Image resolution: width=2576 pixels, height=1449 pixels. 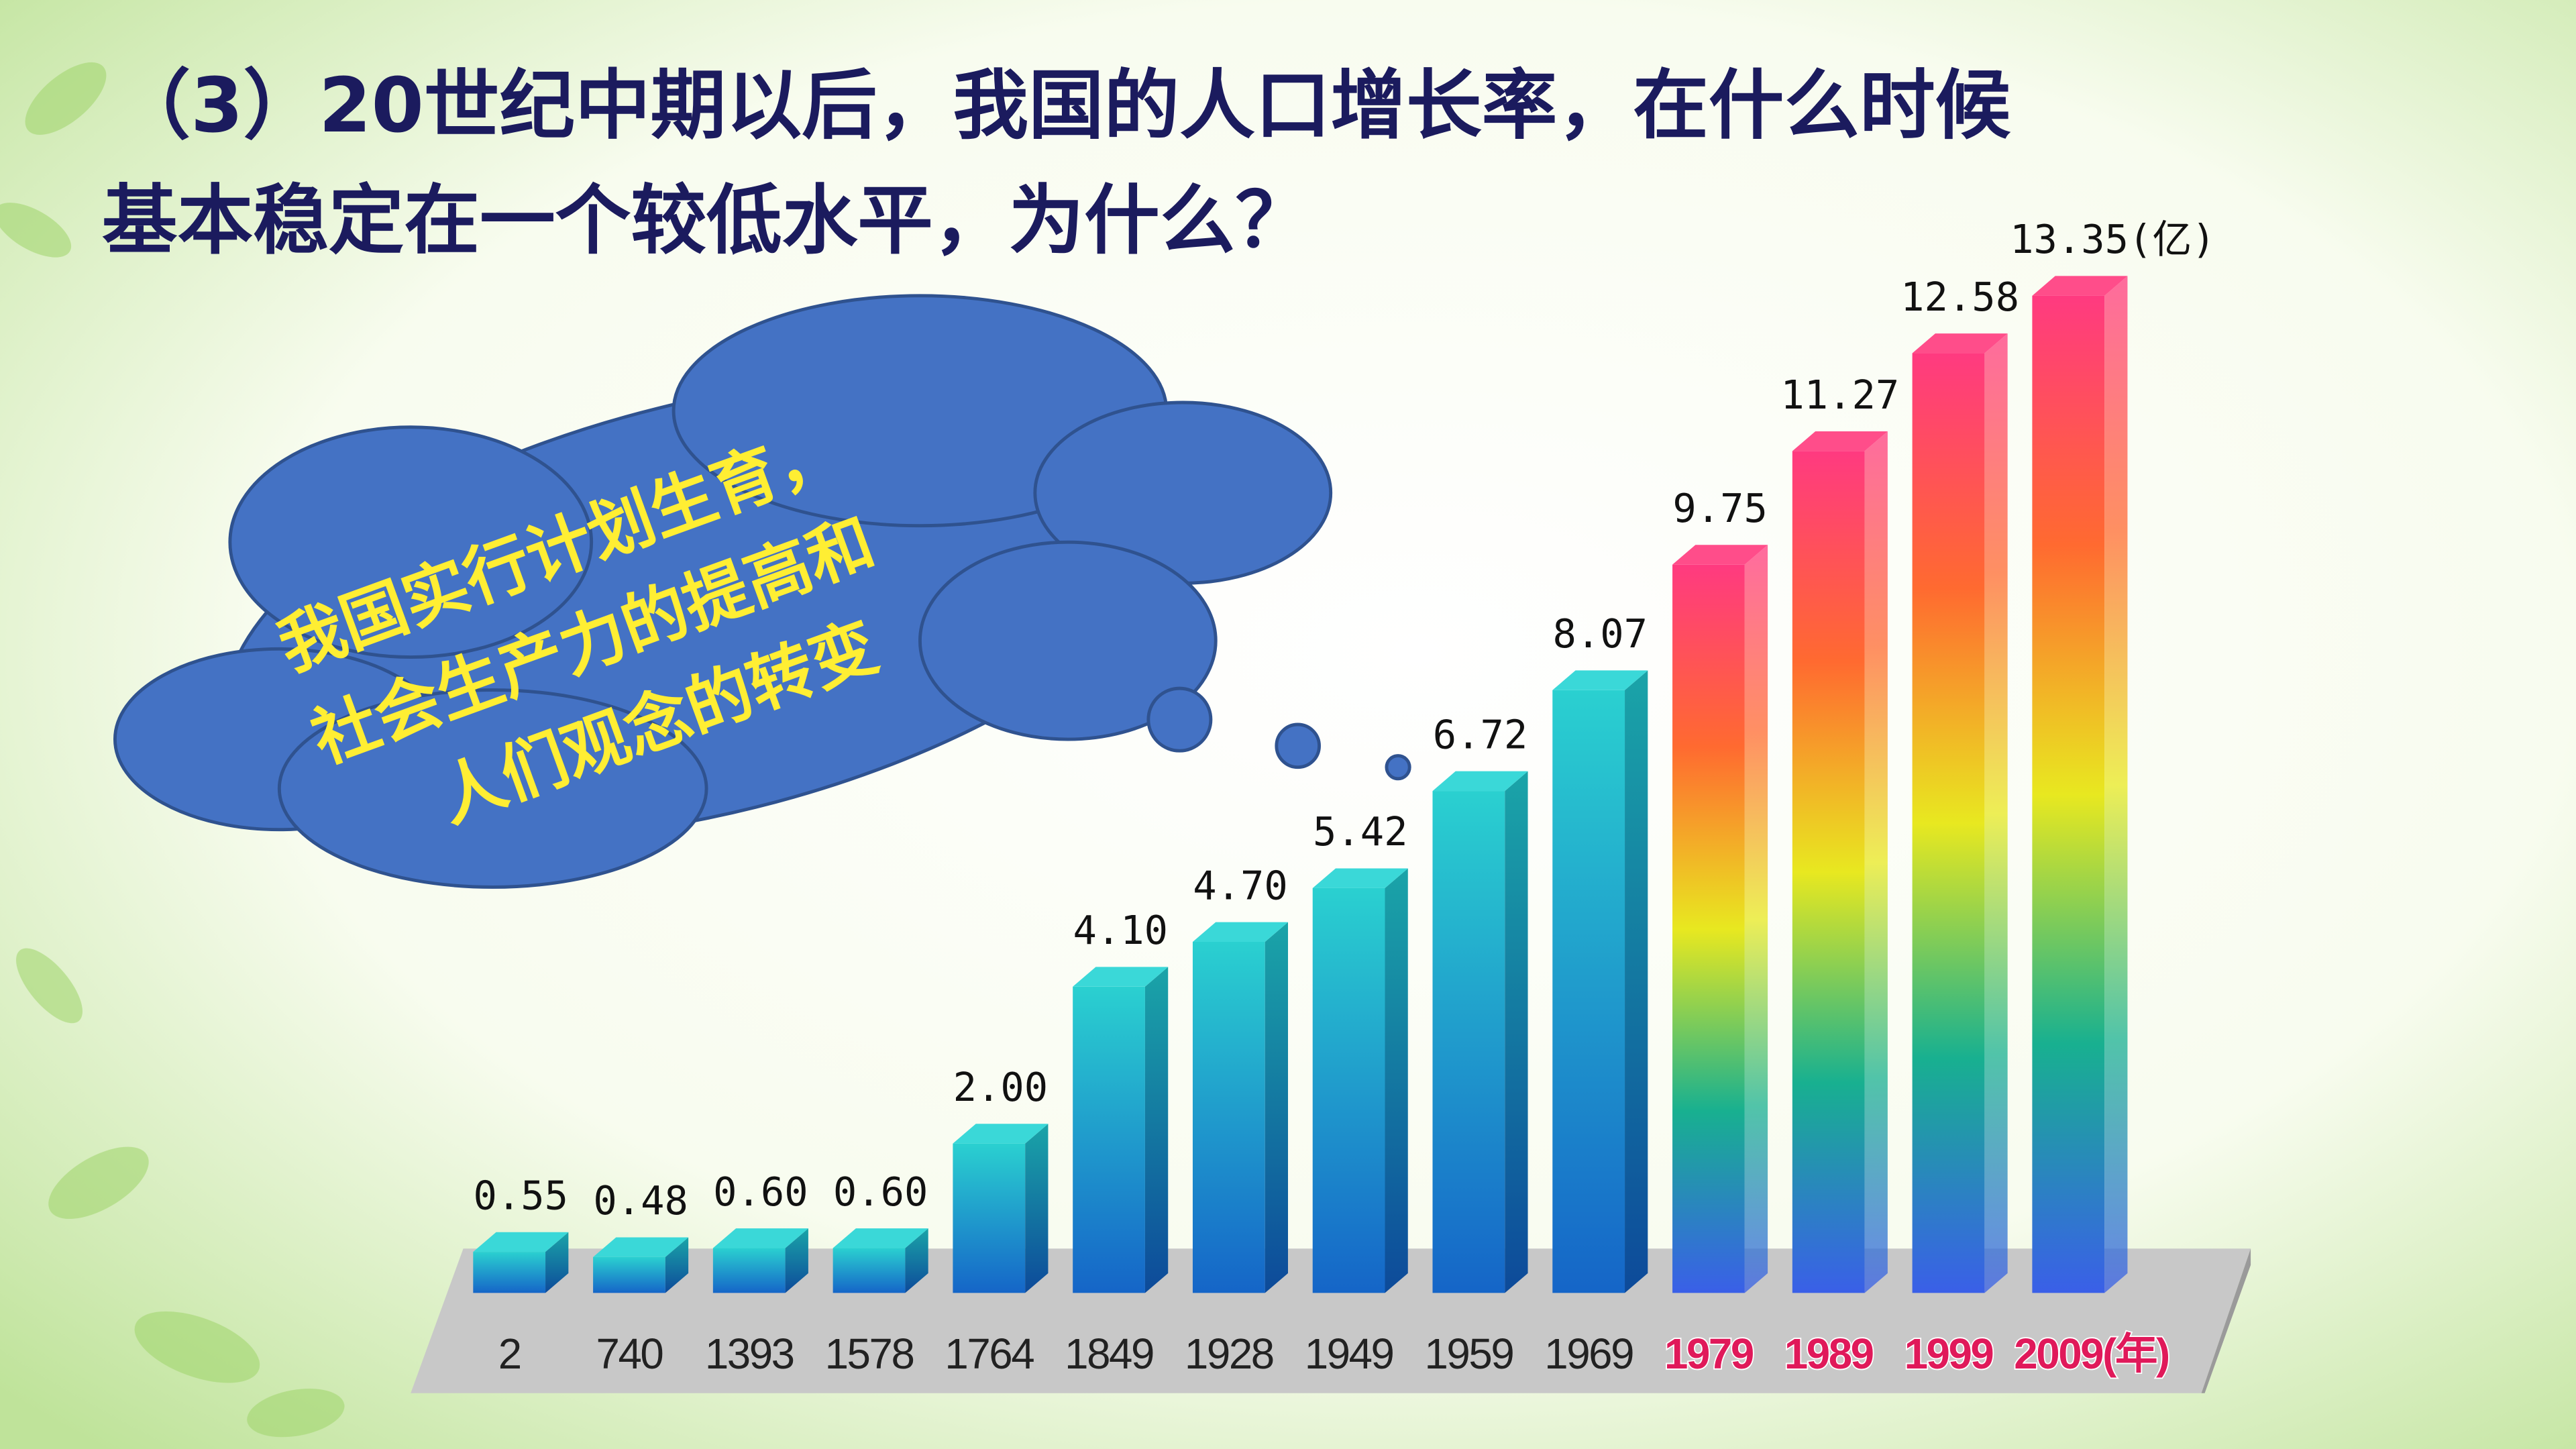 I want to click on x-tick-label: 1393, so click(x=749, y=1354).